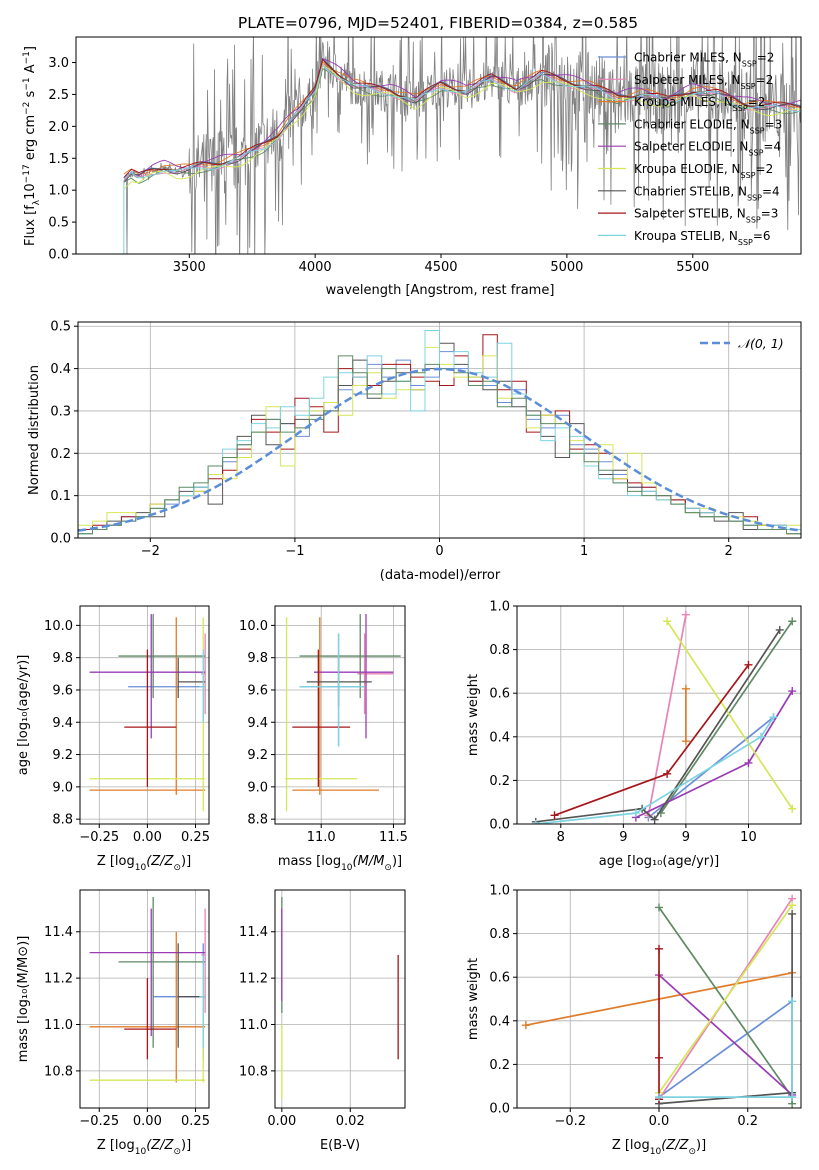  I want to click on x-tick-label: 8, so click(561, 837).